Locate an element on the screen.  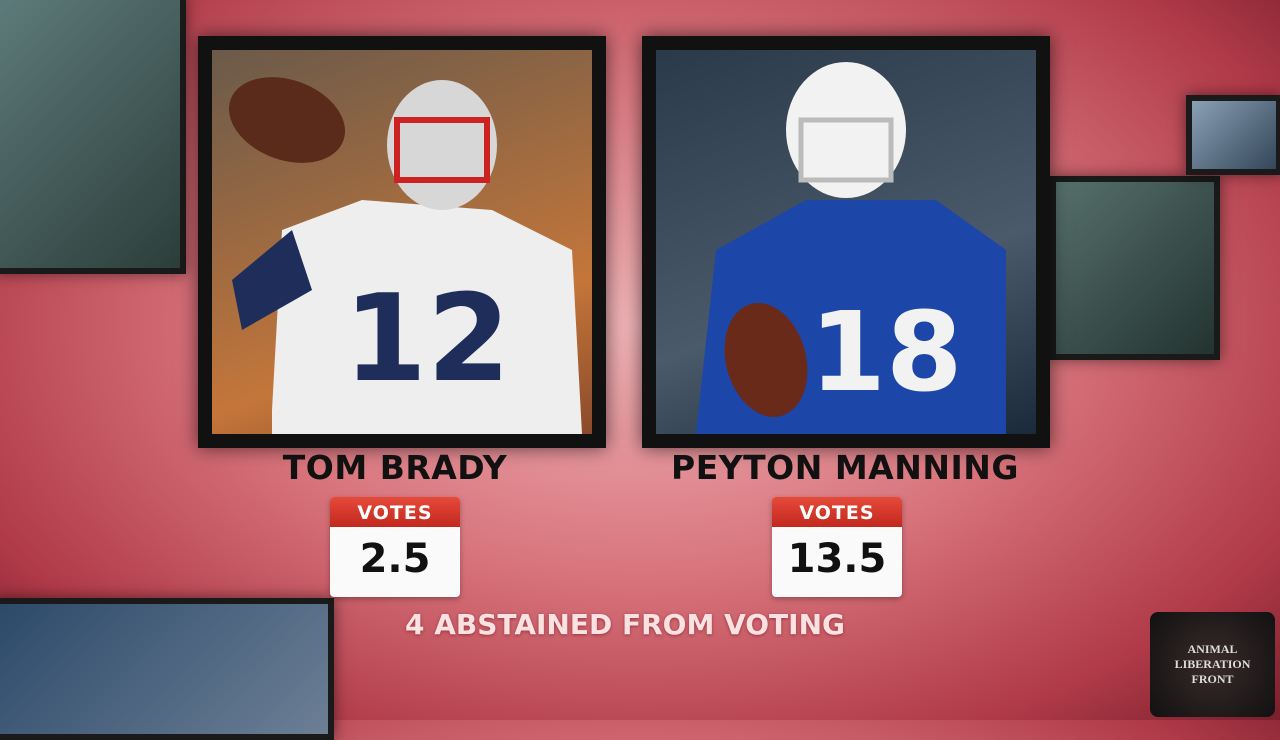
votes-value: 13.5 is located at coordinates (837, 559).